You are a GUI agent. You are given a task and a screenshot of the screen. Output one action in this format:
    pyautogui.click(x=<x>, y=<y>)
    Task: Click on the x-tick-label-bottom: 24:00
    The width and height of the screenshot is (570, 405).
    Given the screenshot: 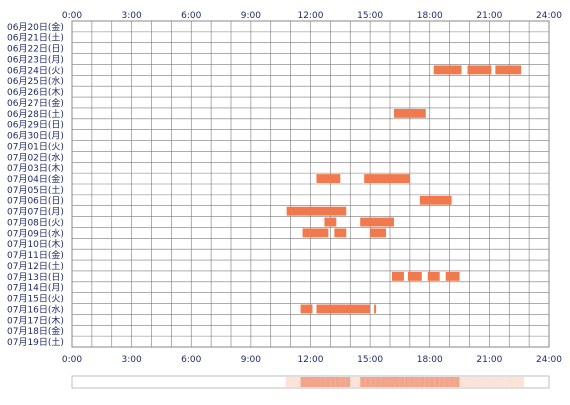 What is the action you would take?
    pyautogui.click(x=549, y=360)
    